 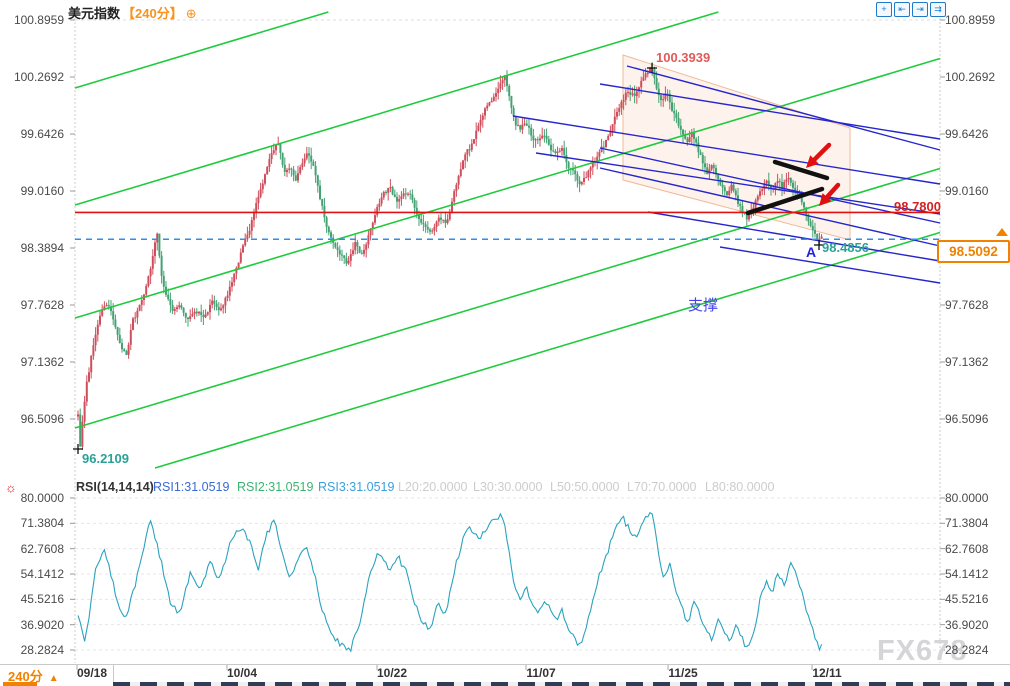 What do you see at coordinates (94, 13) in the screenshot?
I see `symbol-name: 美元指数` at bounding box center [94, 13].